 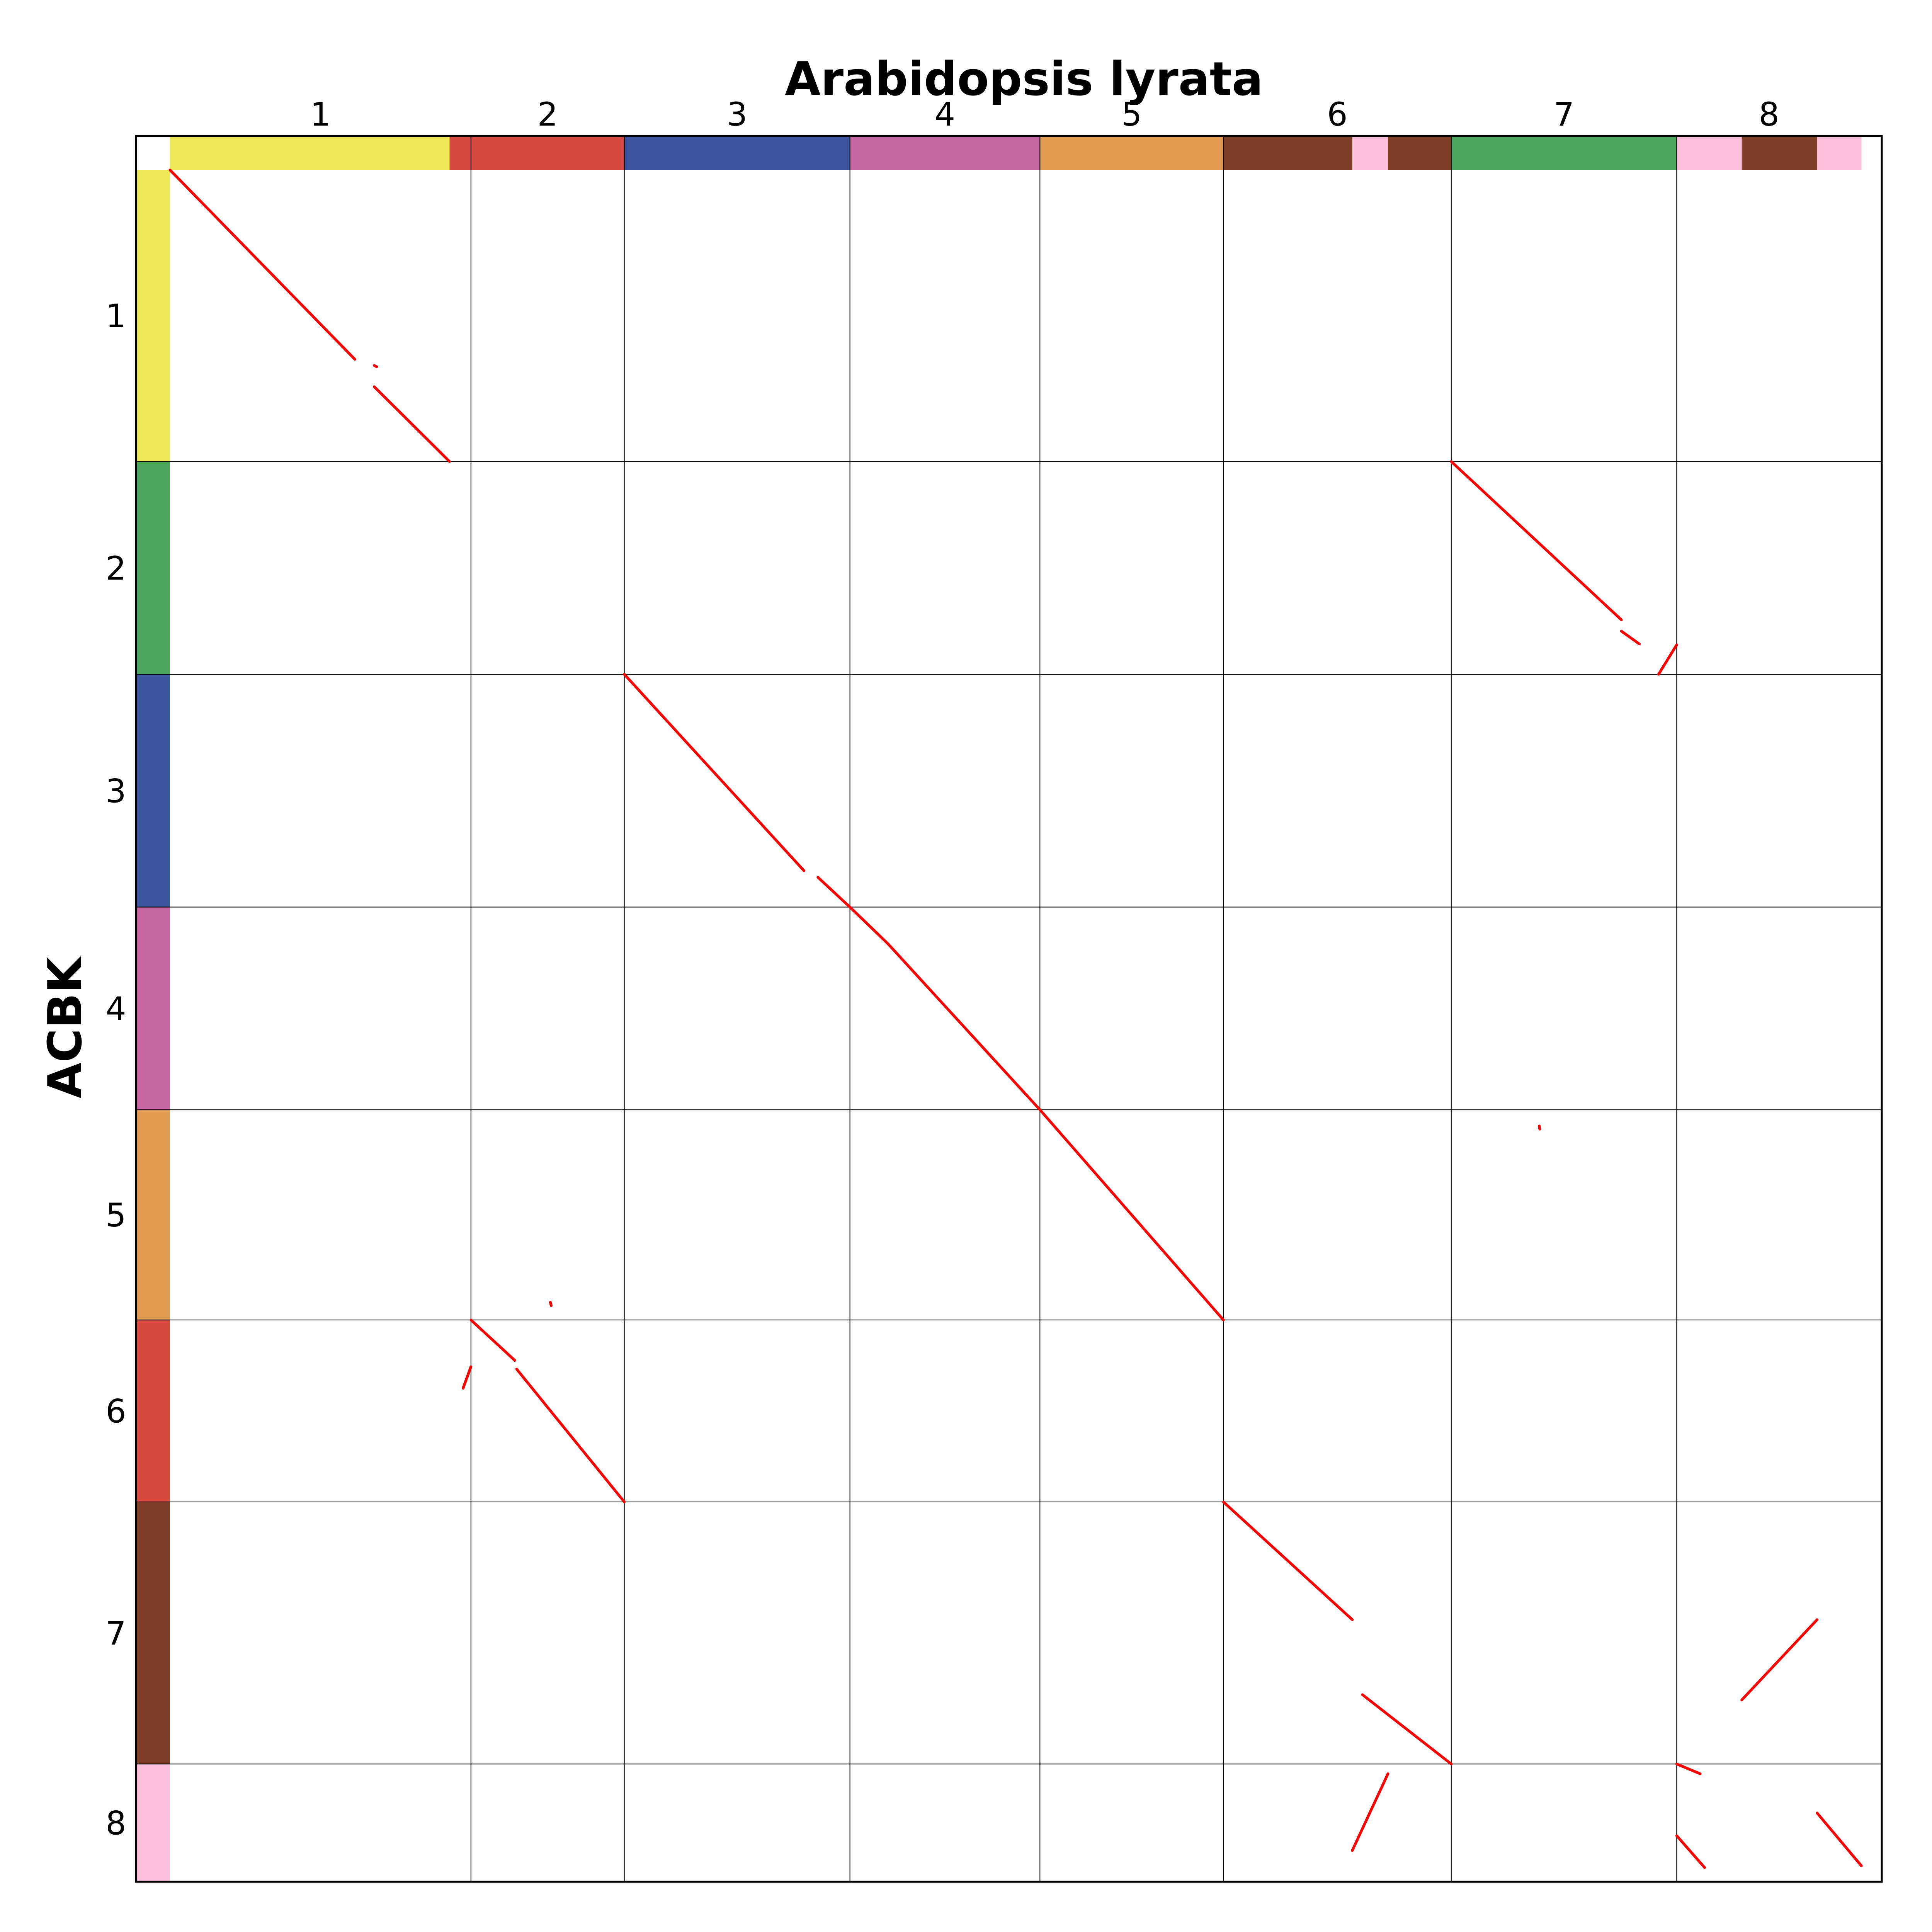 I want to click on x-tick-label-2: 2, so click(x=547, y=114).